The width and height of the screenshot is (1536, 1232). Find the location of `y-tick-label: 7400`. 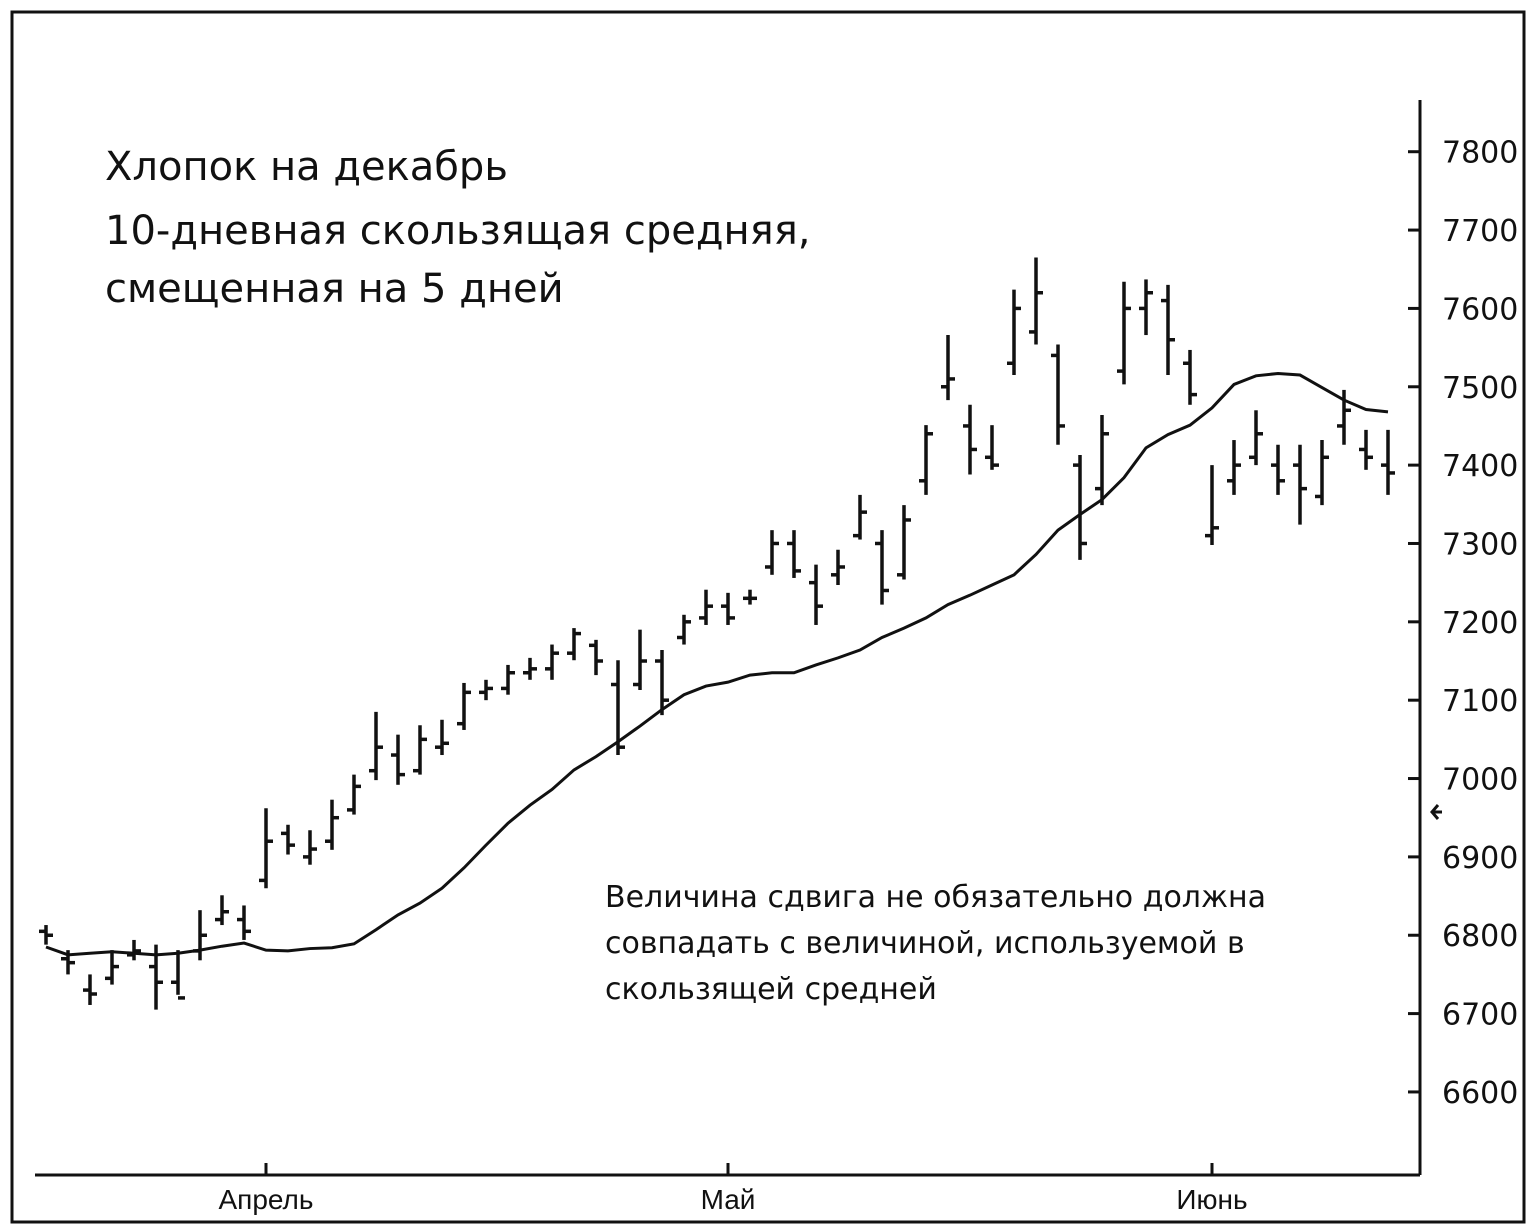

y-tick-label: 7400 is located at coordinates (1480, 466).